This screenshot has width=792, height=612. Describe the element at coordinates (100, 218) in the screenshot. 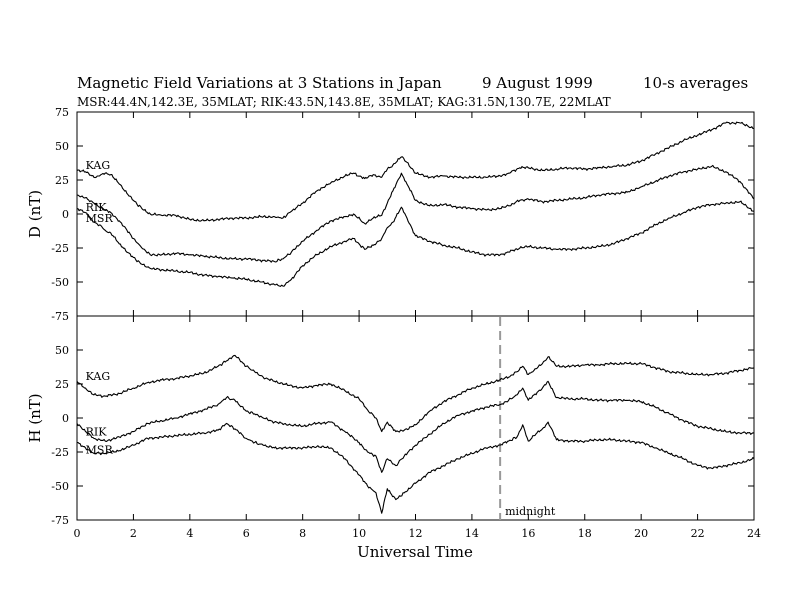

I see `station-label-msr-d: MSR` at that location.